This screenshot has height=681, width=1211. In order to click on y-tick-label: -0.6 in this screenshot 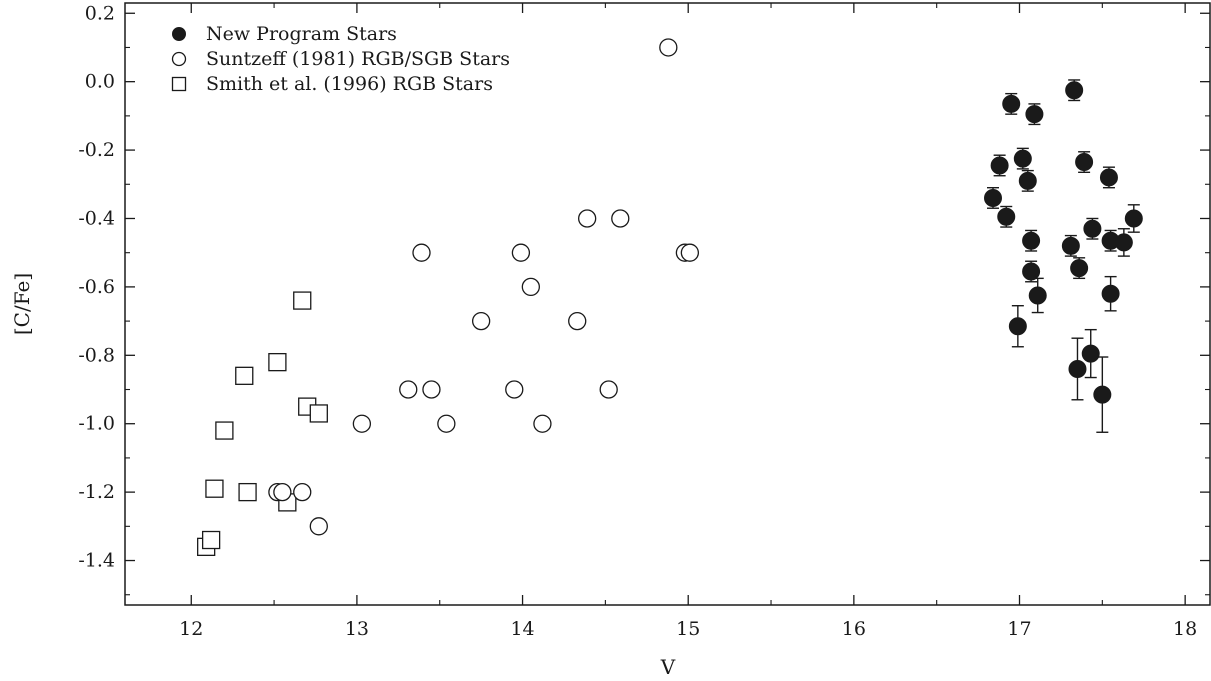, I will do `click(96, 287)`.